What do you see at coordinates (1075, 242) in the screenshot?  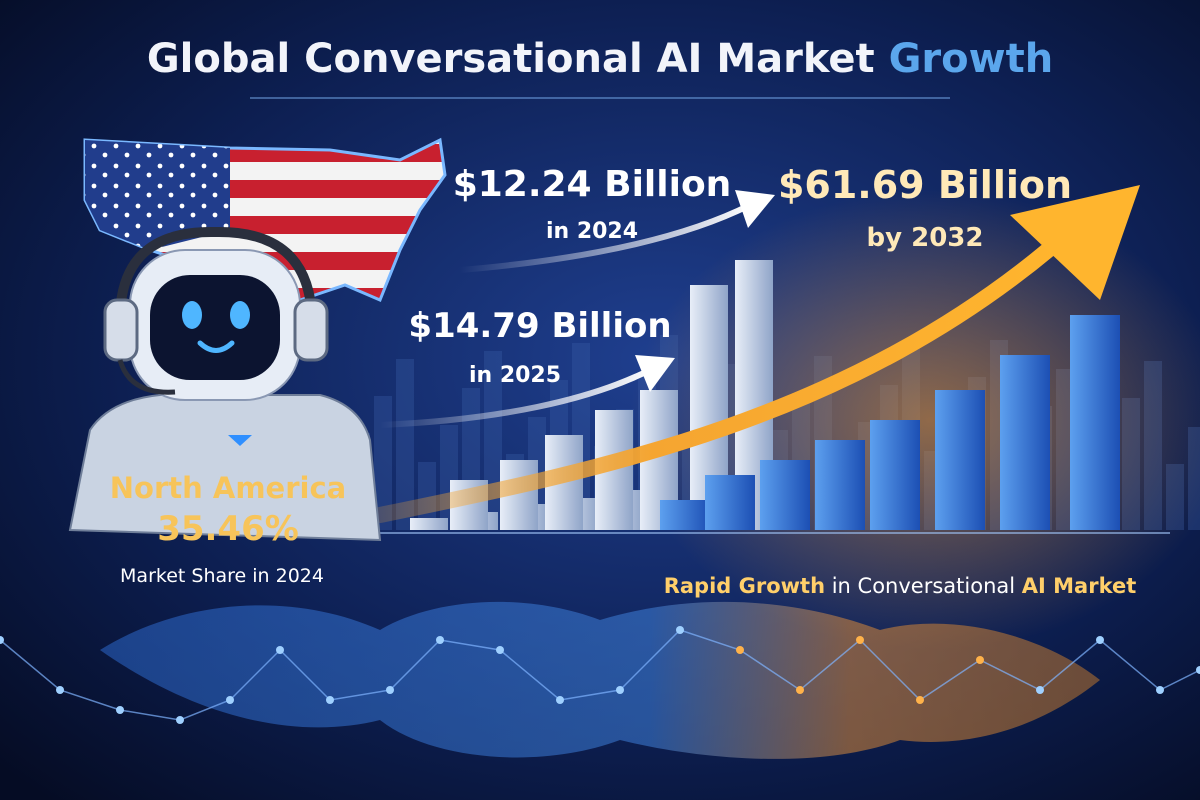 I see `growth-arrow-head` at bounding box center [1075, 242].